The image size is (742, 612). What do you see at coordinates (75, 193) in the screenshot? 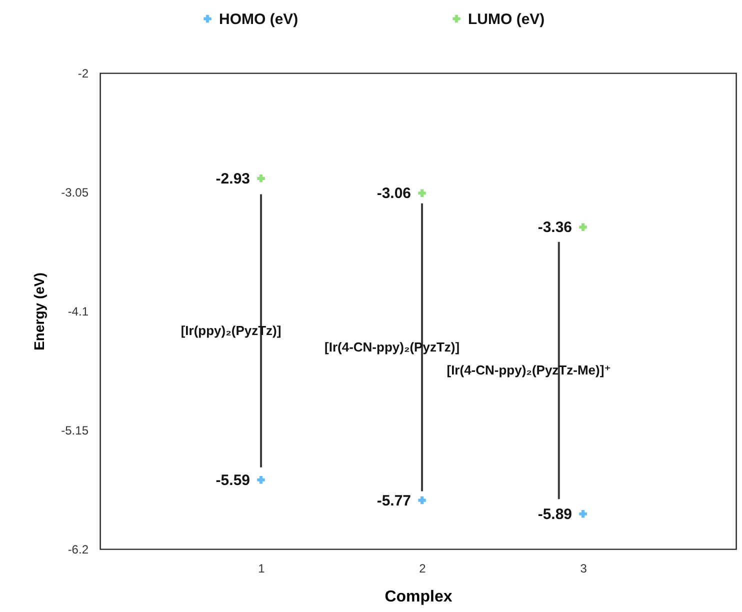
I see `y-tick-label: -3.05` at bounding box center [75, 193].